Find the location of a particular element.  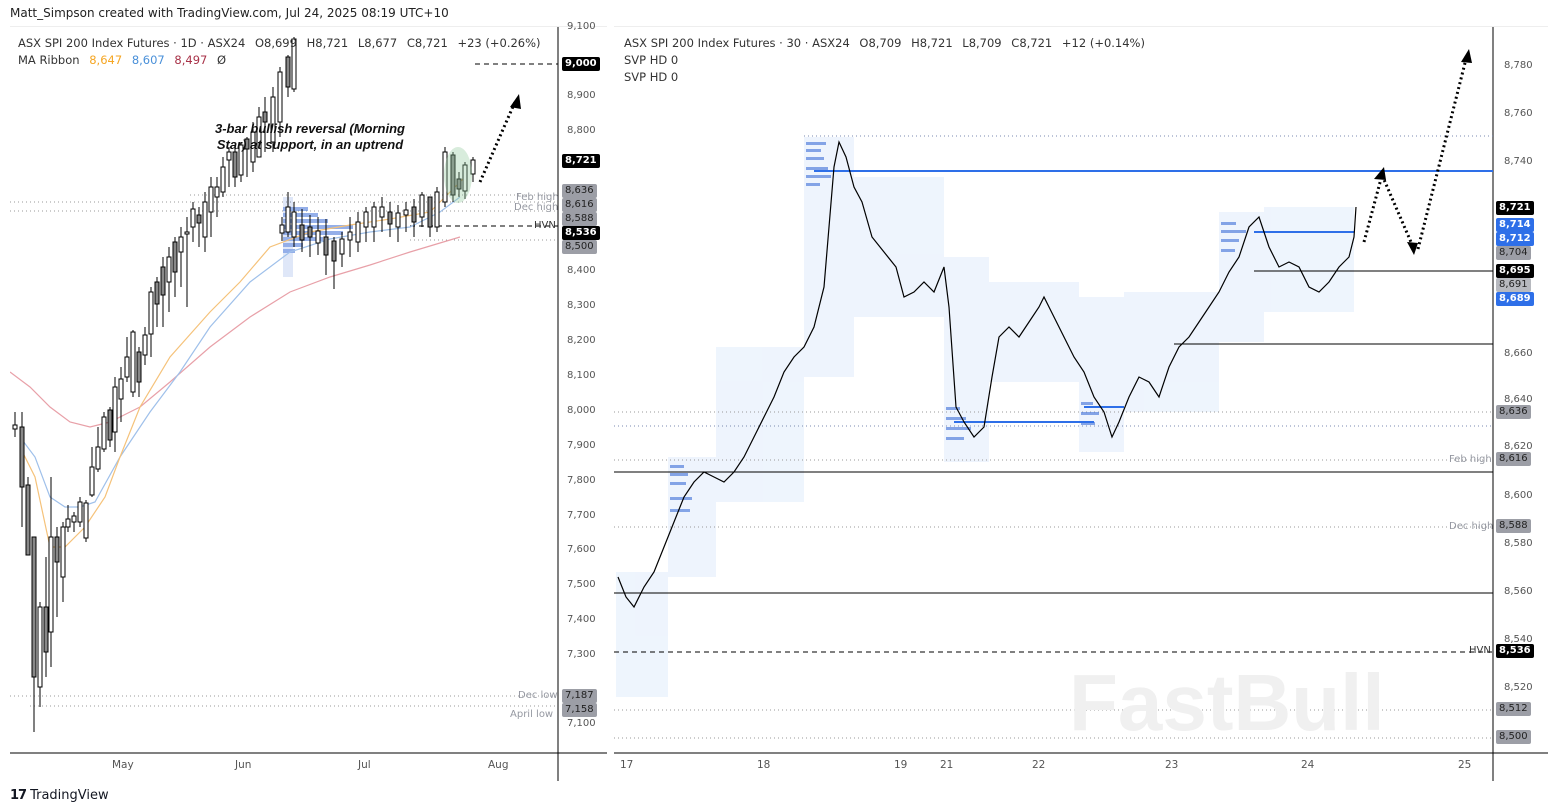

intraday-change: +12 (+0.14%) is located at coordinates (1103, 43).